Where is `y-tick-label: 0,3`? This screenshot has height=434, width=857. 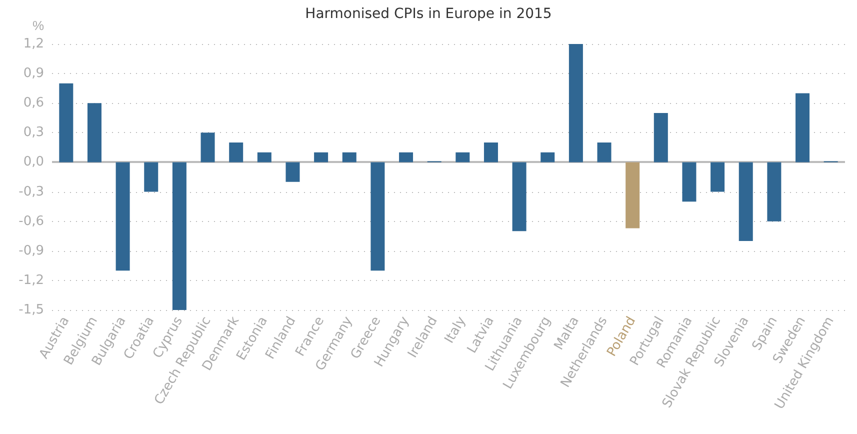 y-tick-label: 0,3 is located at coordinates (33, 132).